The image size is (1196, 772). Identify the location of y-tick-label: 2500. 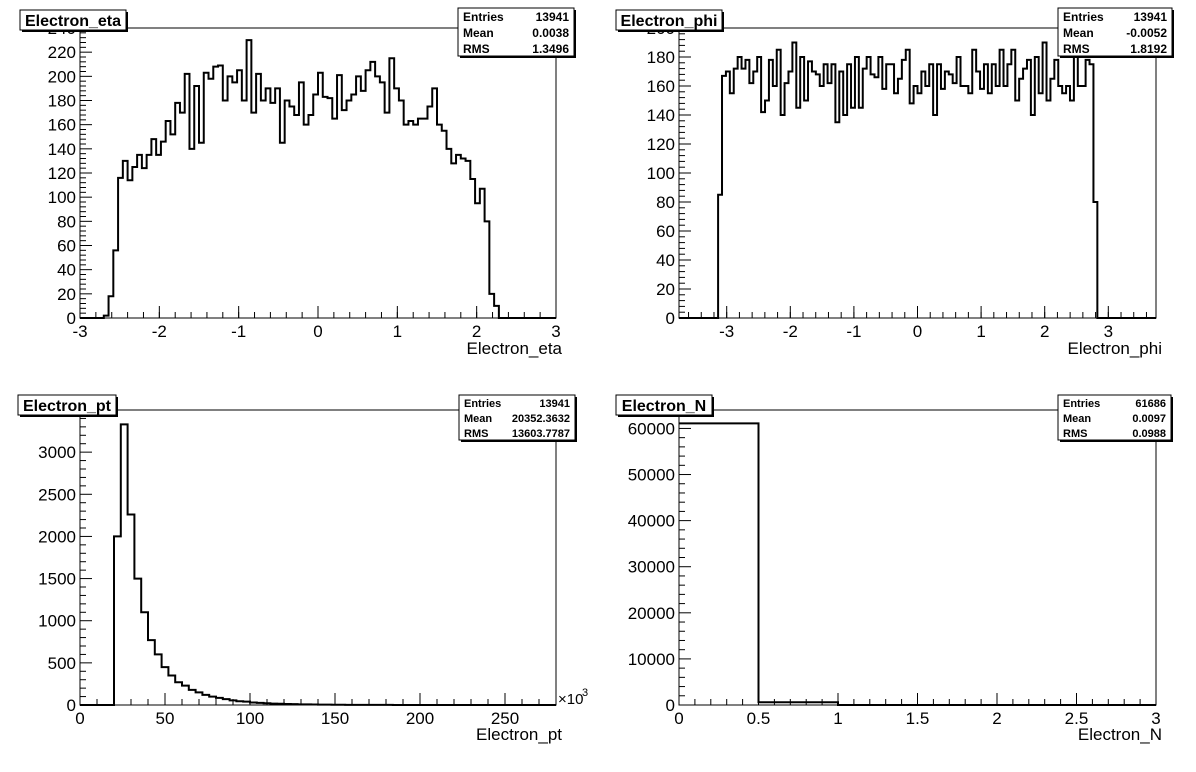
(57, 494).